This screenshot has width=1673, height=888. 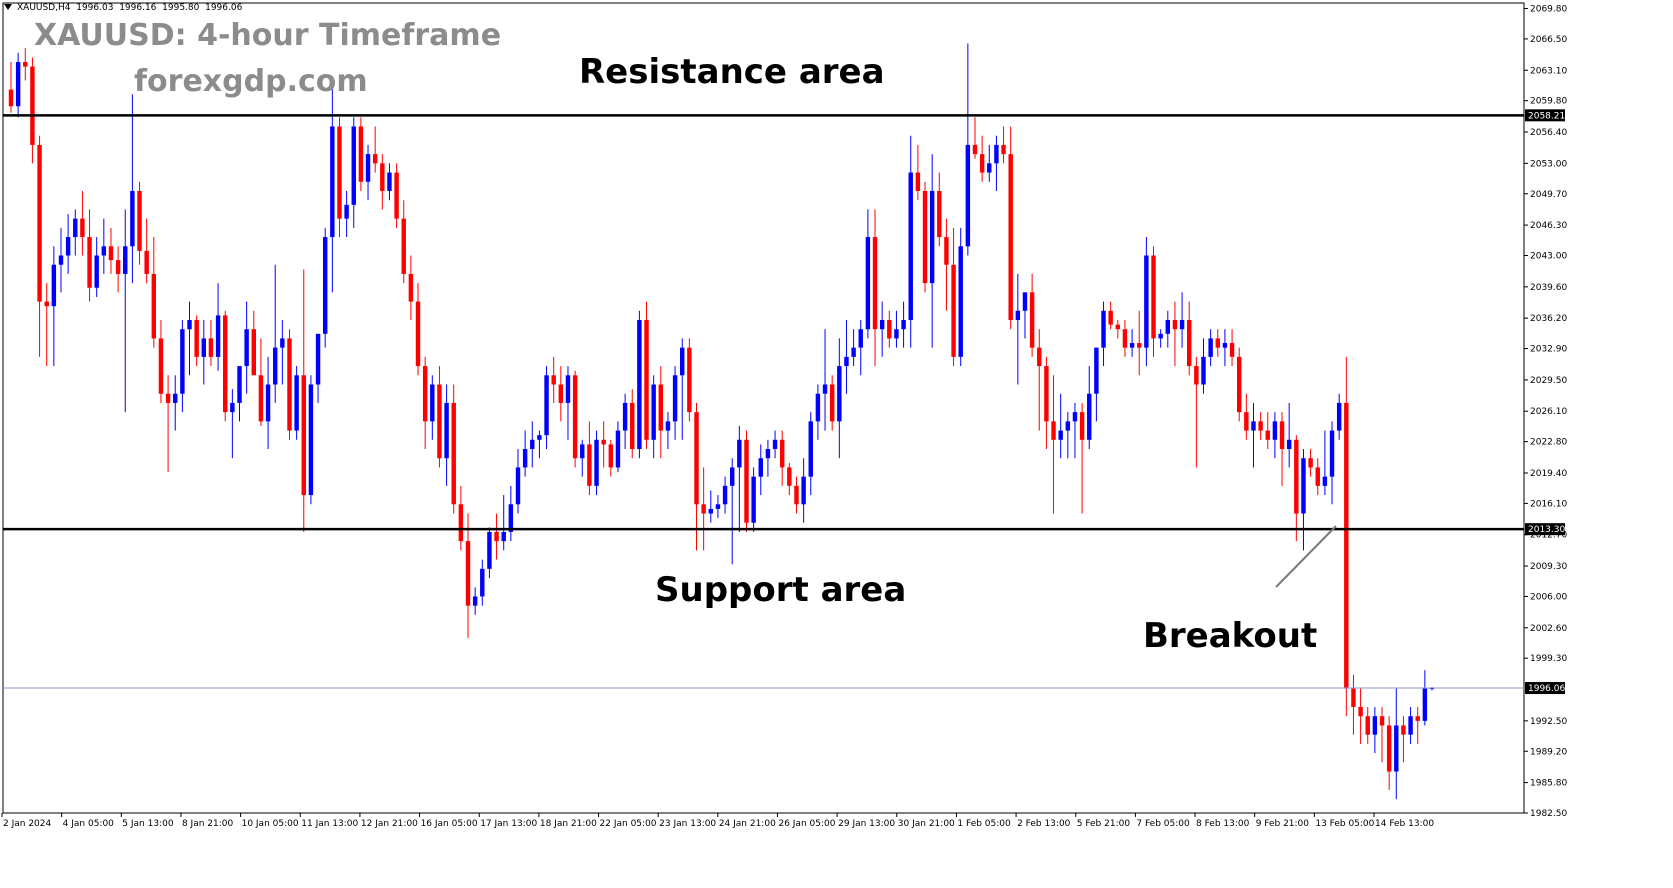 I want to click on price-tick-label: 2026.10, so click(x=1548, y=412).